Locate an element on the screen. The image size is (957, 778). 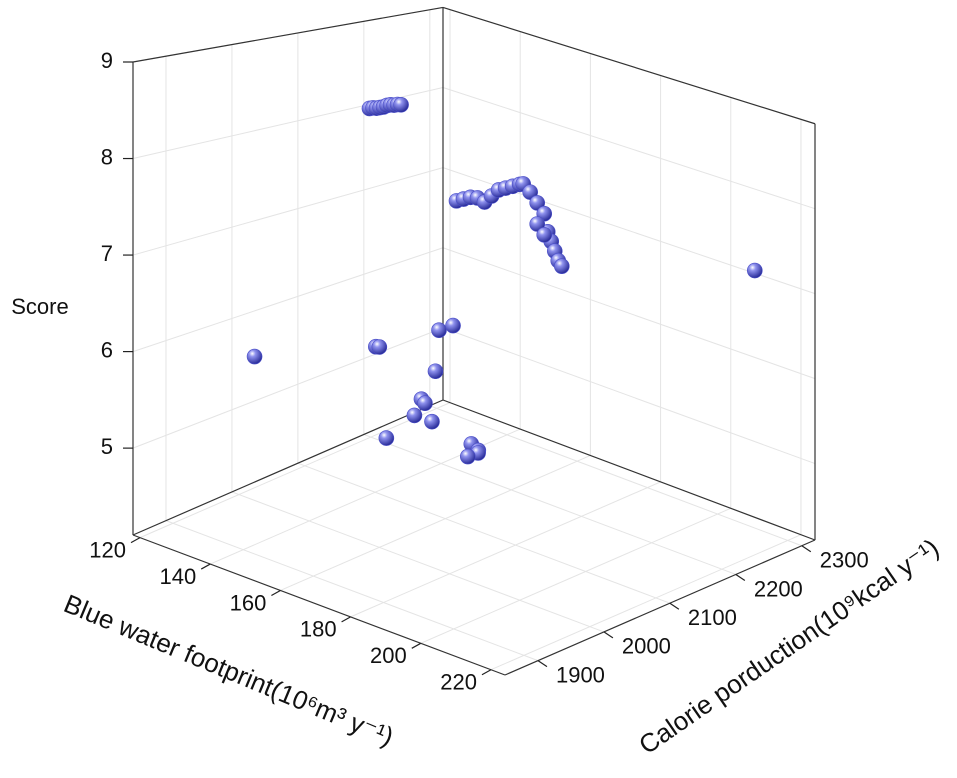
y-axis-label: Calorie porduction(10⁹kcal y⁻¹) is located at coordinates (788, 646).